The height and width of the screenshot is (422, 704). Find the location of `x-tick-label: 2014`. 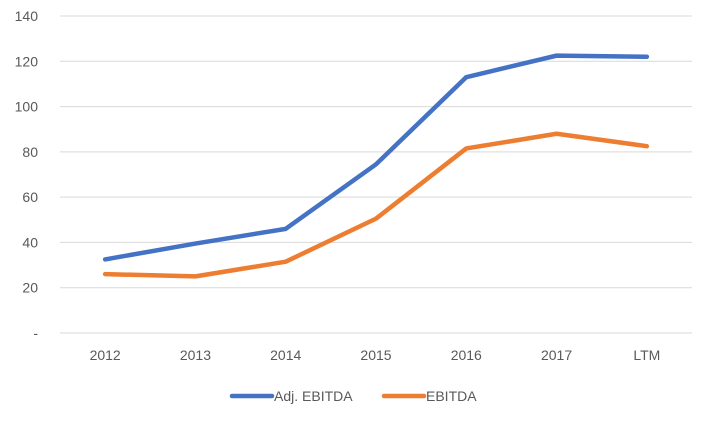

x-tick-label: 2014 is located at coordinates (285, 355).